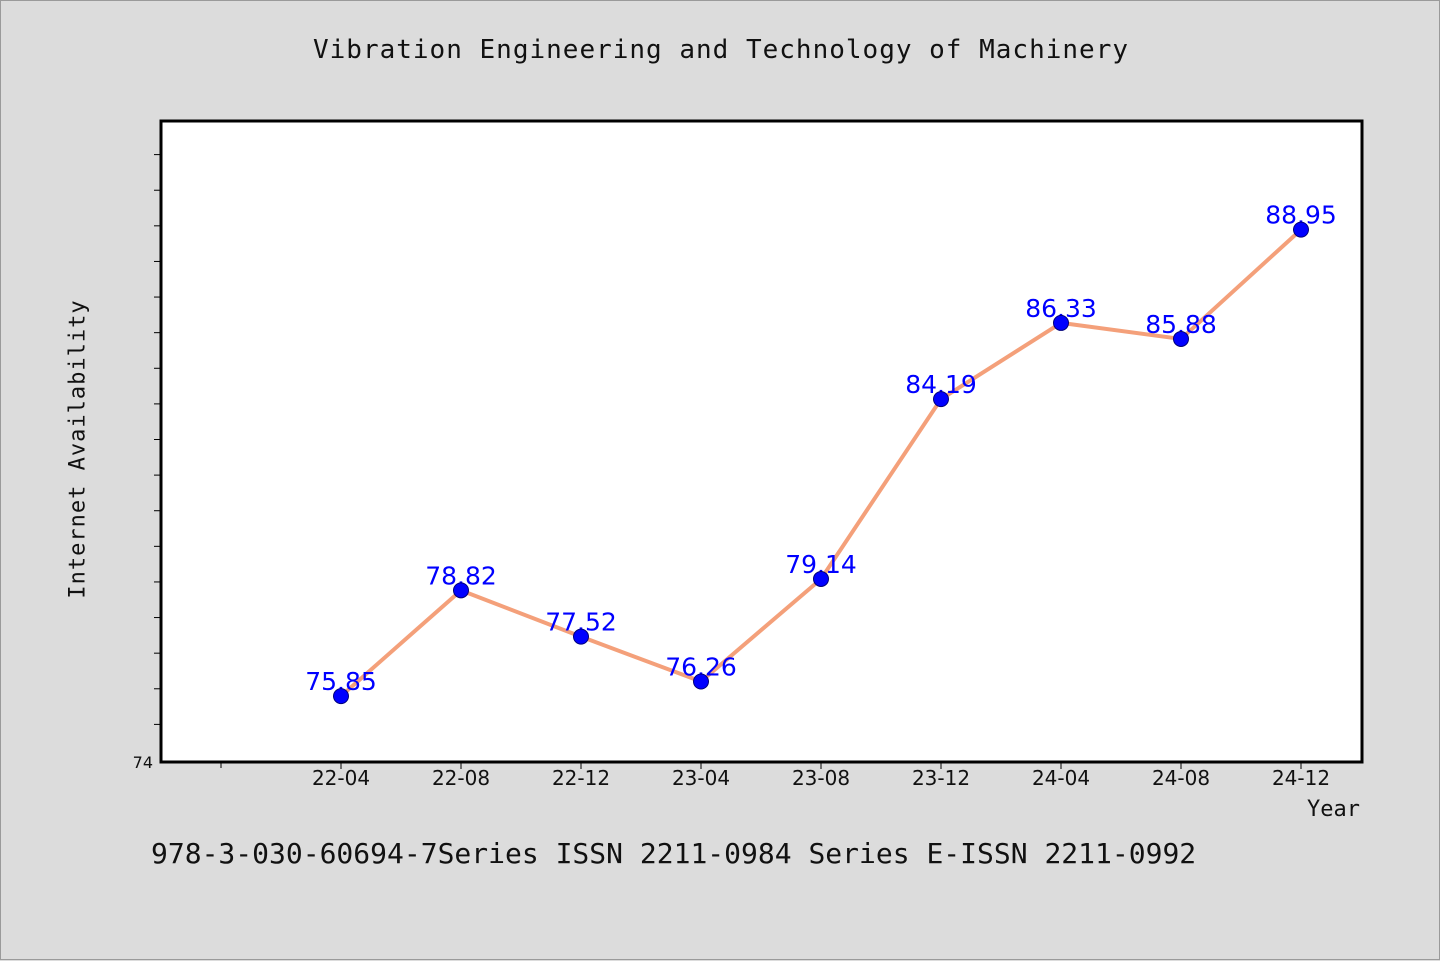 This screenshot has width=1440, height=961. What do you see at coordinates (581, 778) in the screenshot?
I see `x-tick-label: 22-12` at bounding box center [581, 778].